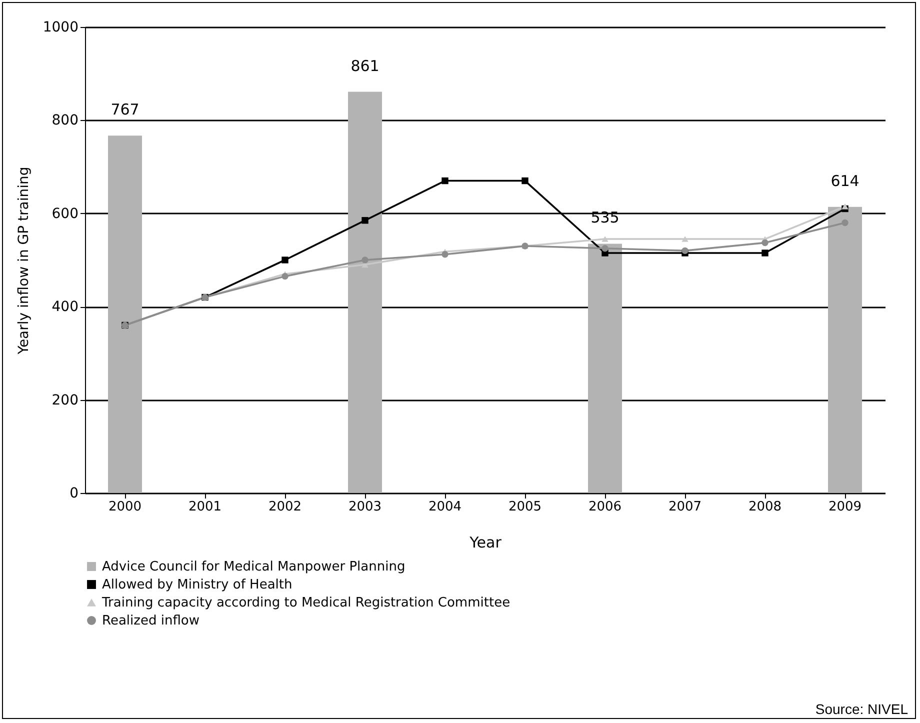 The height and width of the screenshot is (723, 920). What do you see at coordinates (365, 65) in the screenshot?
I see `data-label: 861` at bounding box center [365, 65].